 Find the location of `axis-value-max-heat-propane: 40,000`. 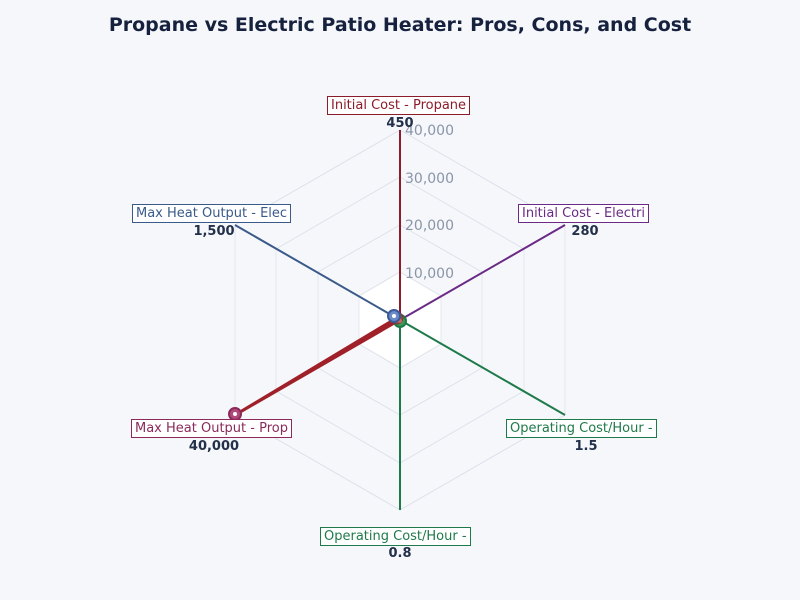

axis-value-max-heat-propane: 40,000 is located at coordinates (214, 446).